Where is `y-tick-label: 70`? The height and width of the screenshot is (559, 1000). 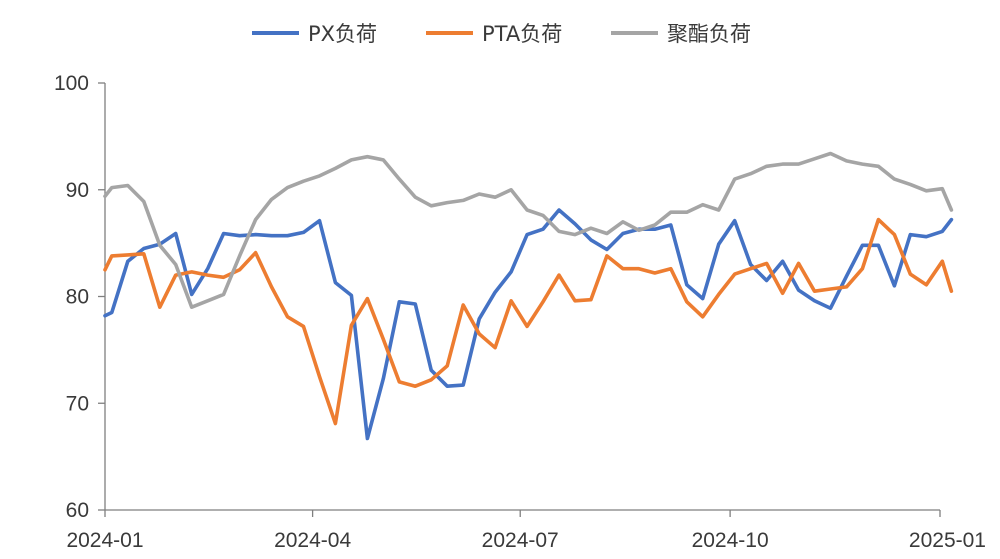
y-tick-label: 70 is located at coordinates (77, 403).